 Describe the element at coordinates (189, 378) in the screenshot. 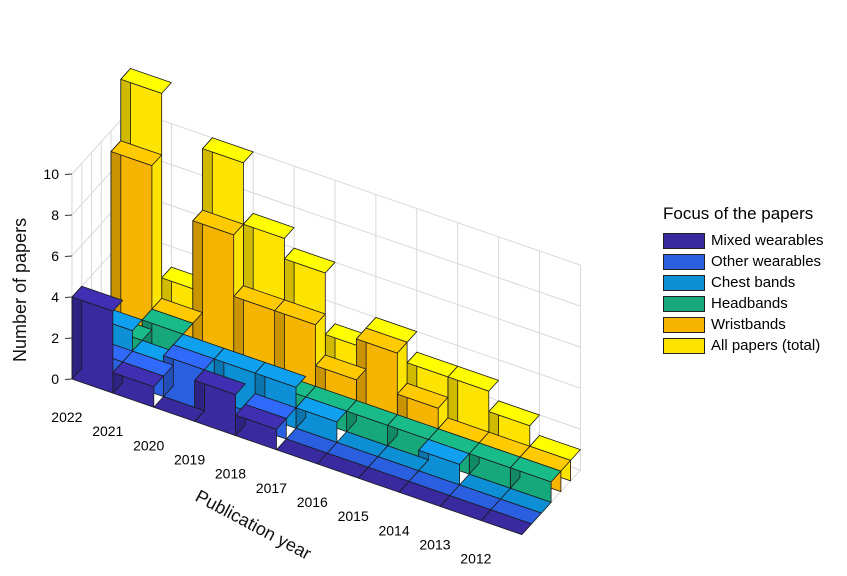

I see `bar-other-wearables-2020` at that location.